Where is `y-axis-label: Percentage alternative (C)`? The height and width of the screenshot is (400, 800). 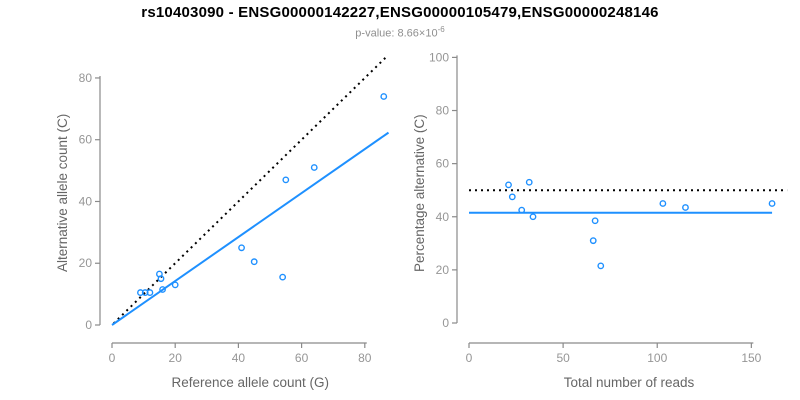 y-axis-label: Percentage alternative (C) is located at coordinates (419, 193).